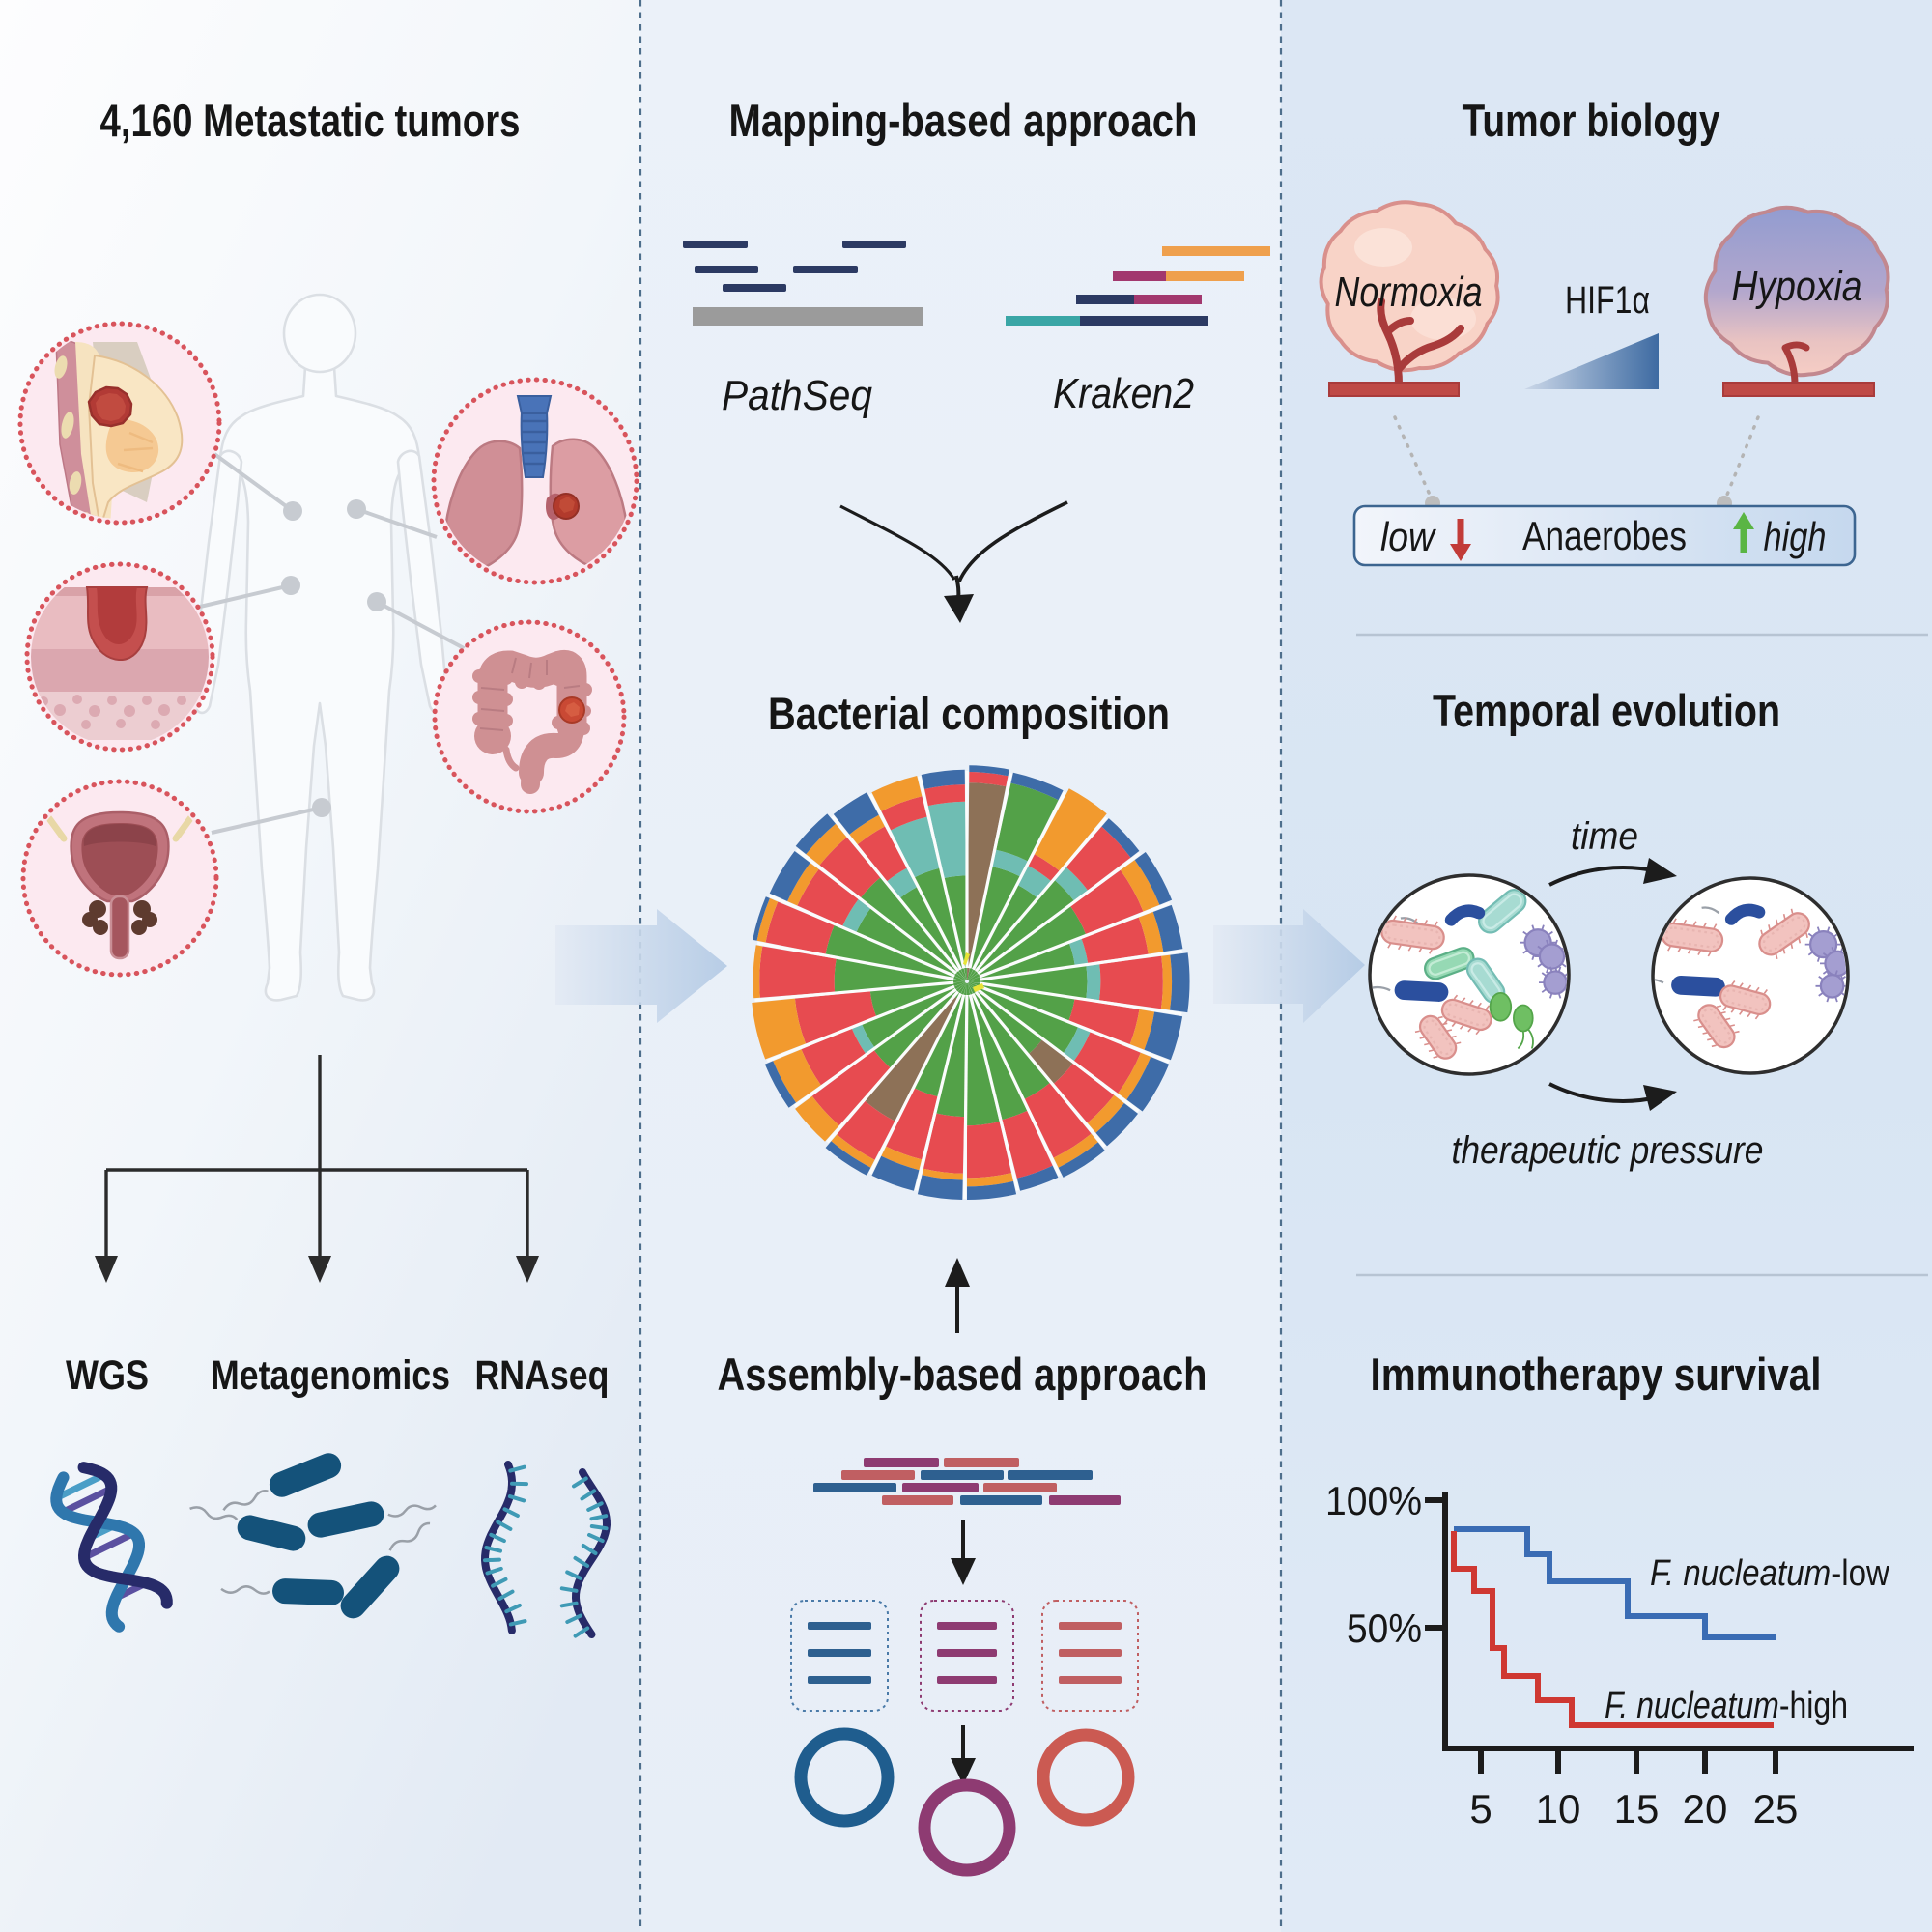  I want to click on svg-text: 10, so click(1558, 1809).